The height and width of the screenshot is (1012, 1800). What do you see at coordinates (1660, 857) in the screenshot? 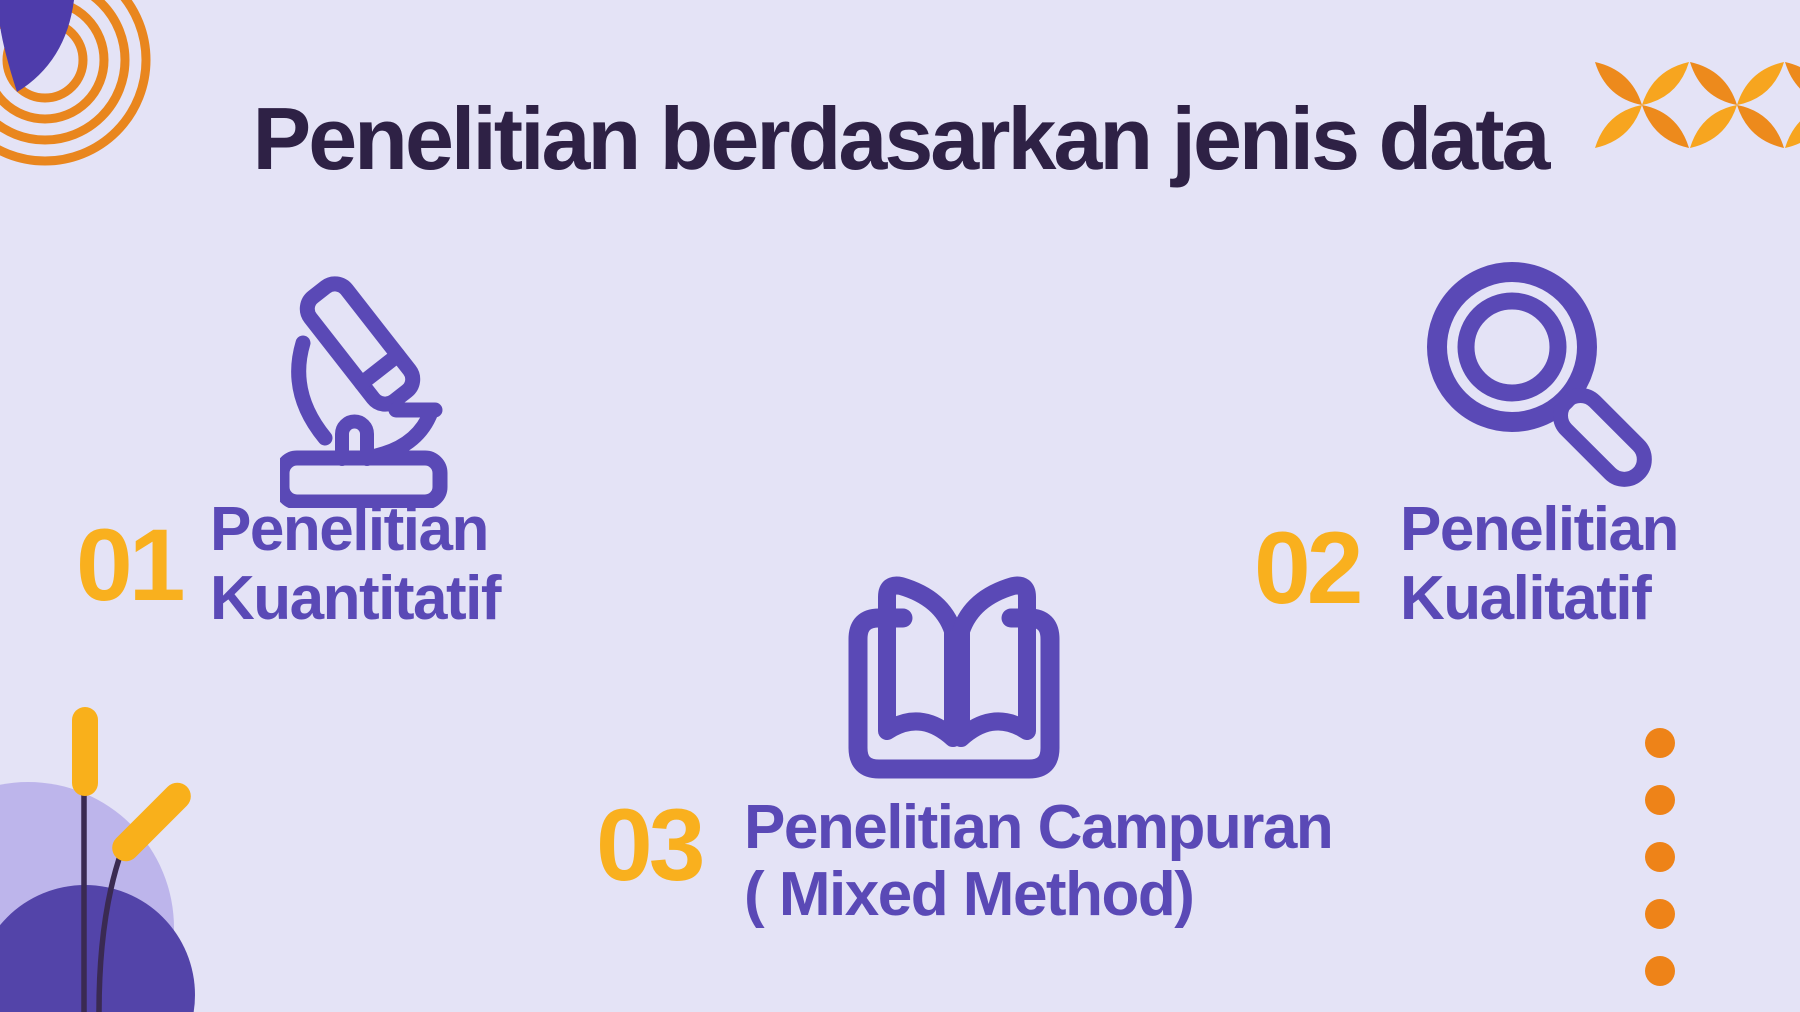
I see `dots-decoration` at bounding box center [1660, 857].